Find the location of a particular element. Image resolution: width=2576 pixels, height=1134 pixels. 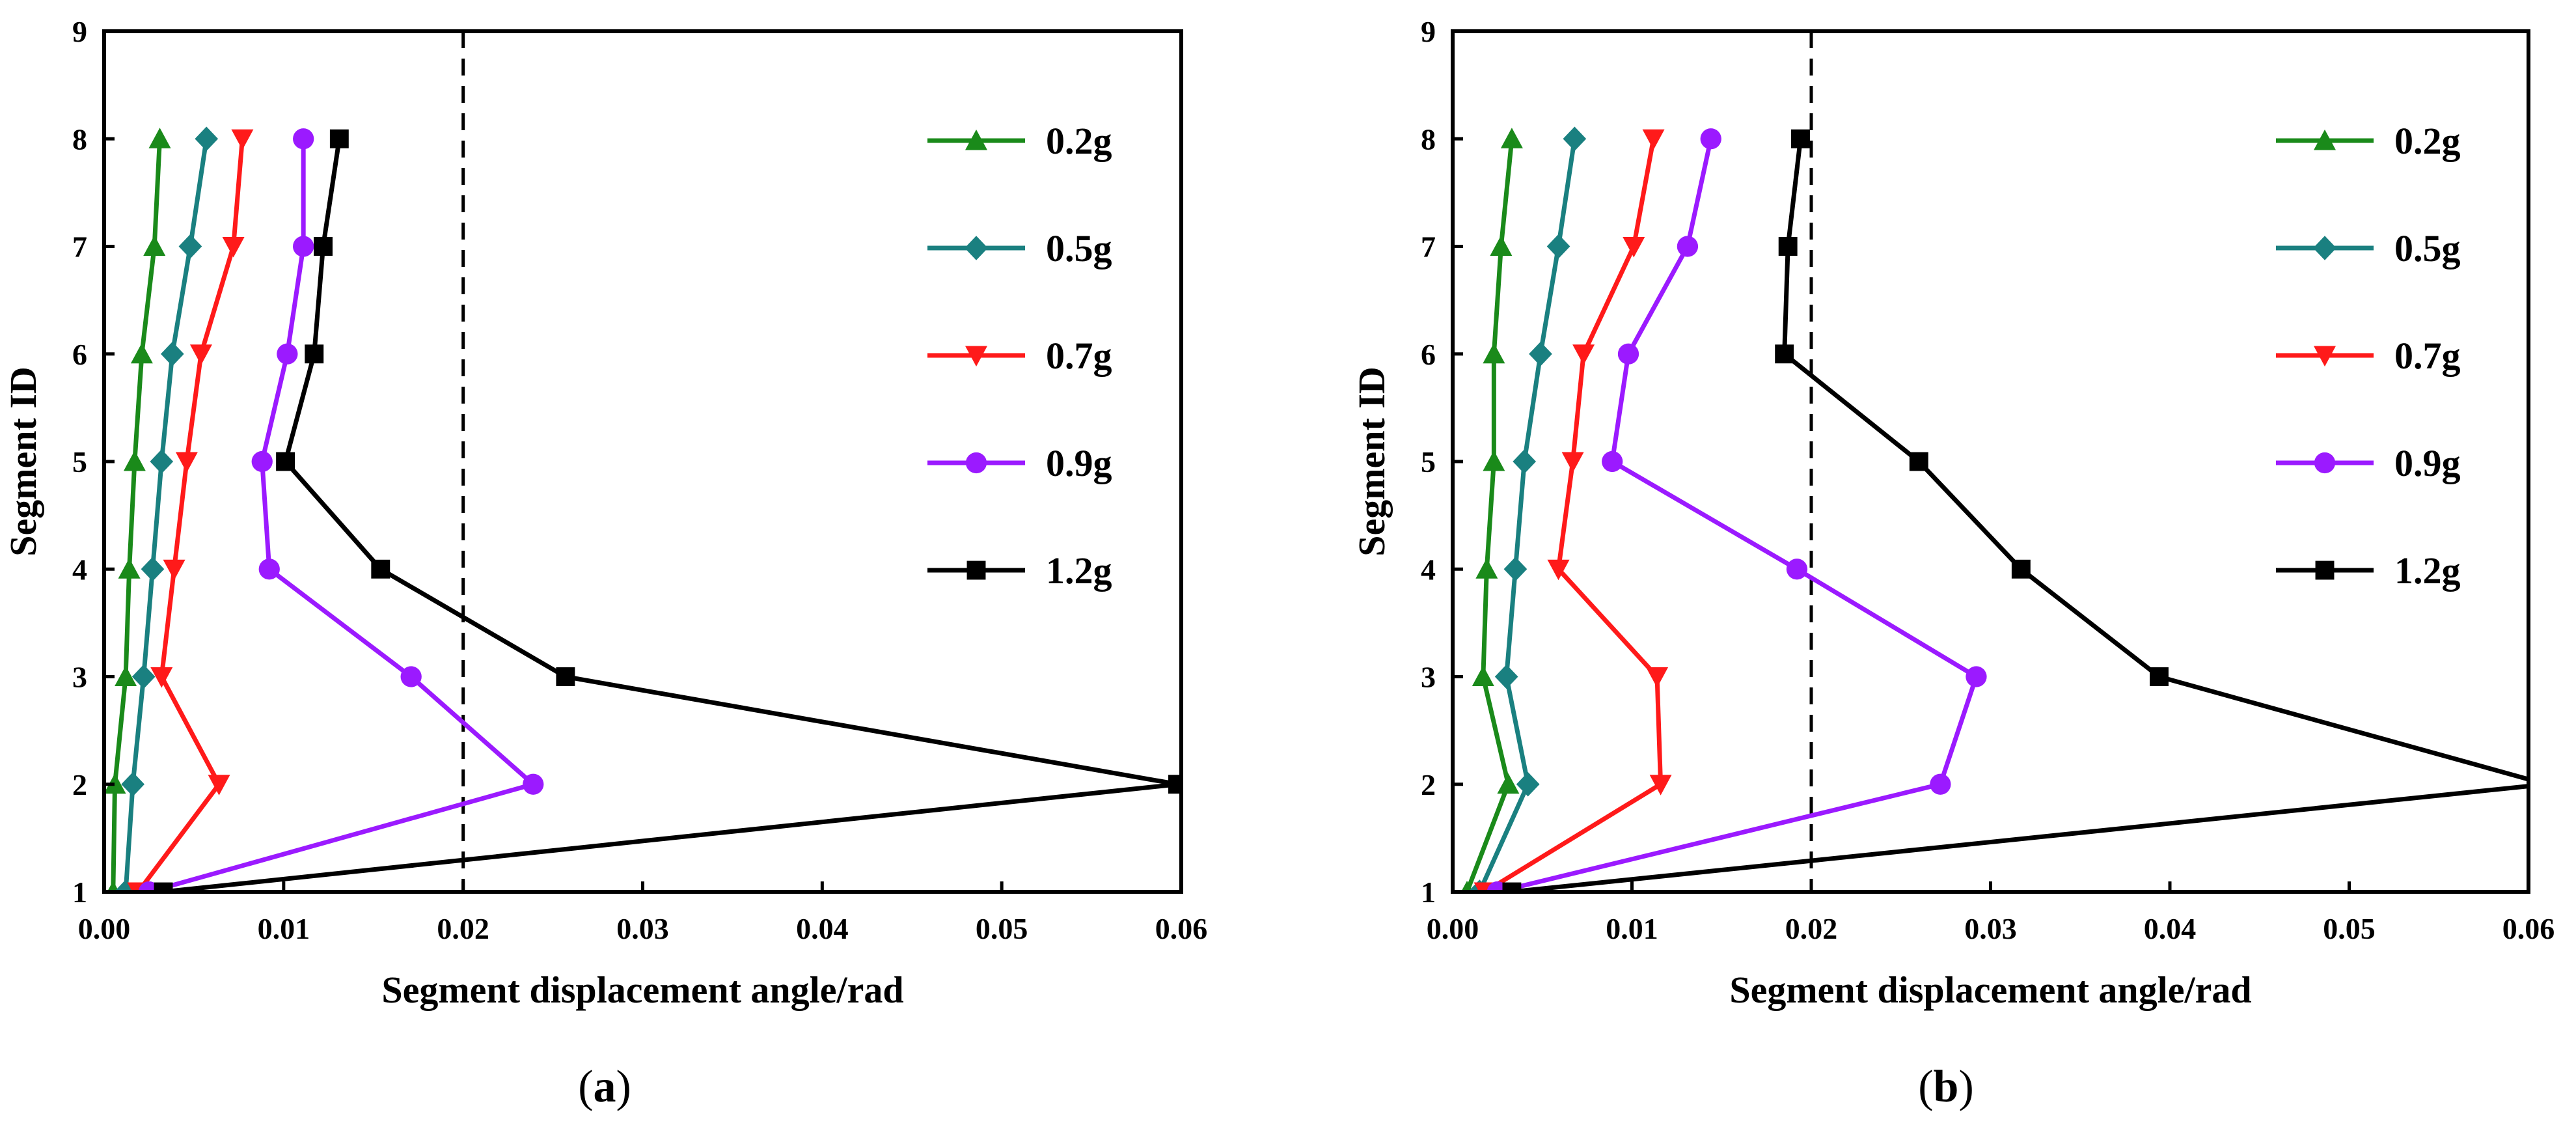

y-tick-label: 6 is located at coordinates (80, 354).